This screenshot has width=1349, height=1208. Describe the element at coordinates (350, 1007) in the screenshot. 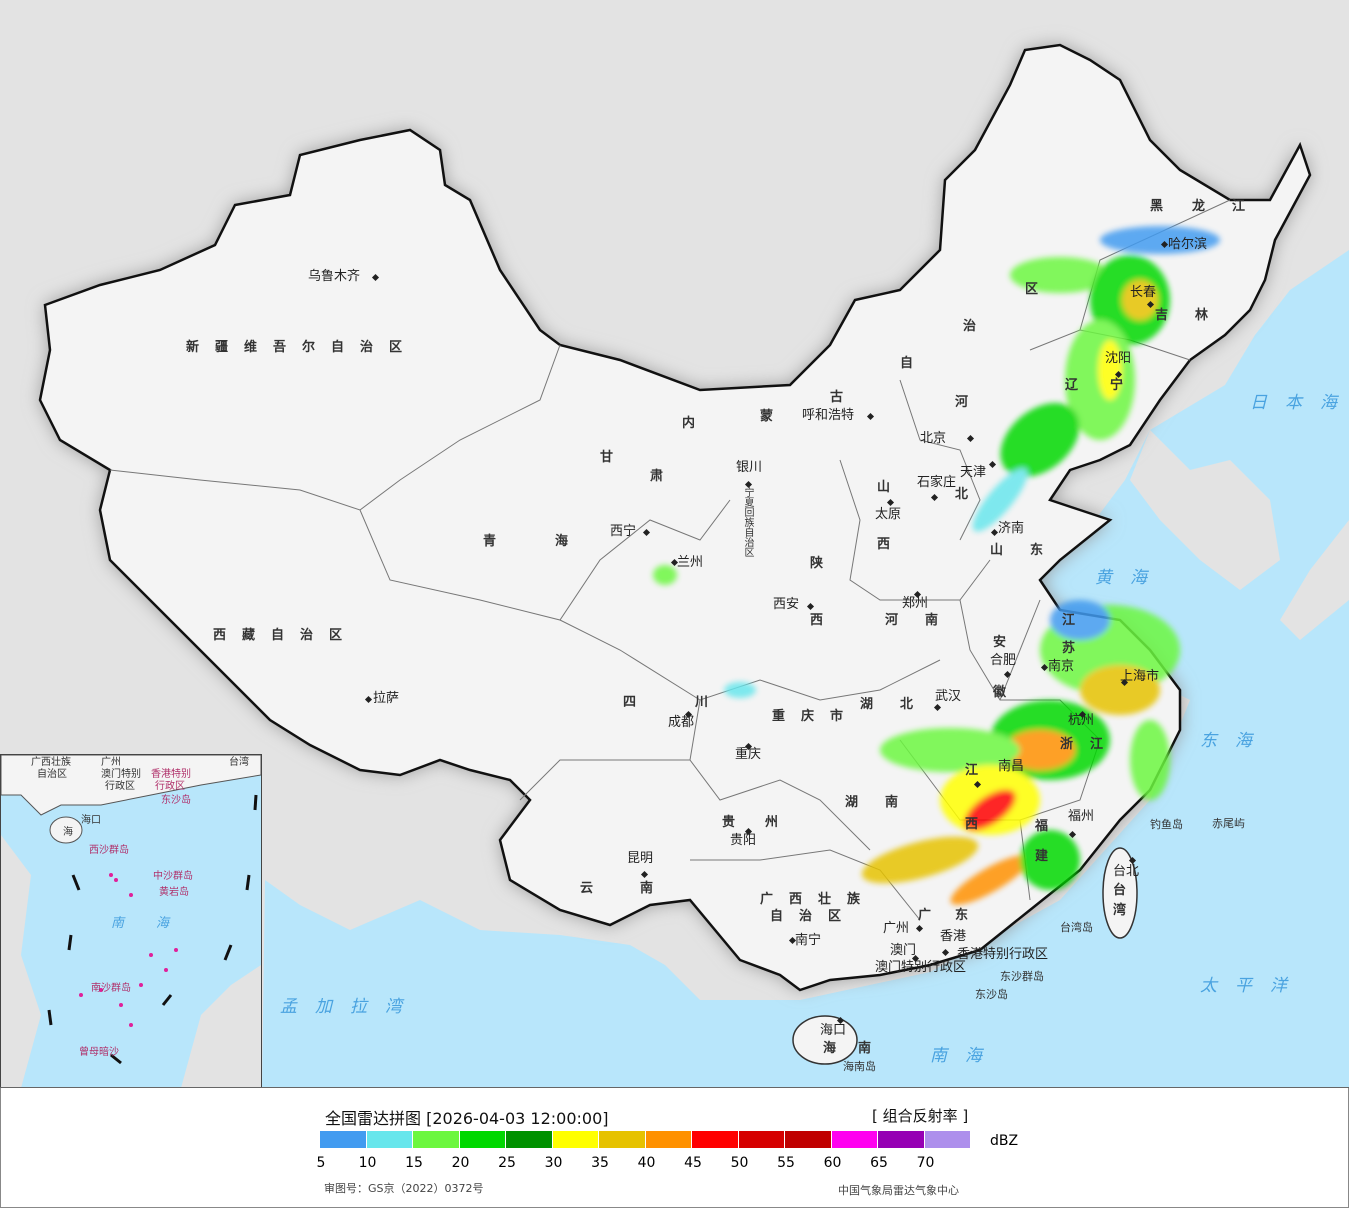

I see `map-label: 孟加拉湾` at that location.